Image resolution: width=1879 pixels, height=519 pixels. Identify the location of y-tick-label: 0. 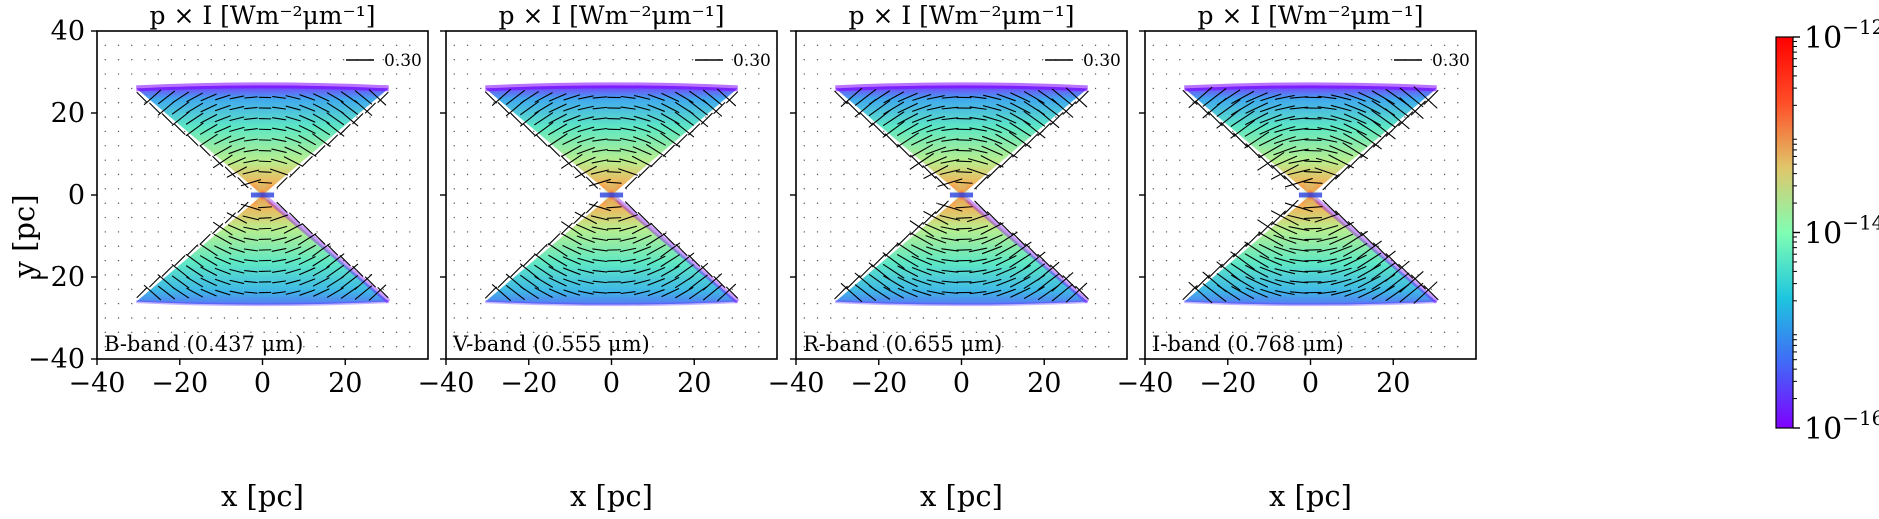
(76, 195).